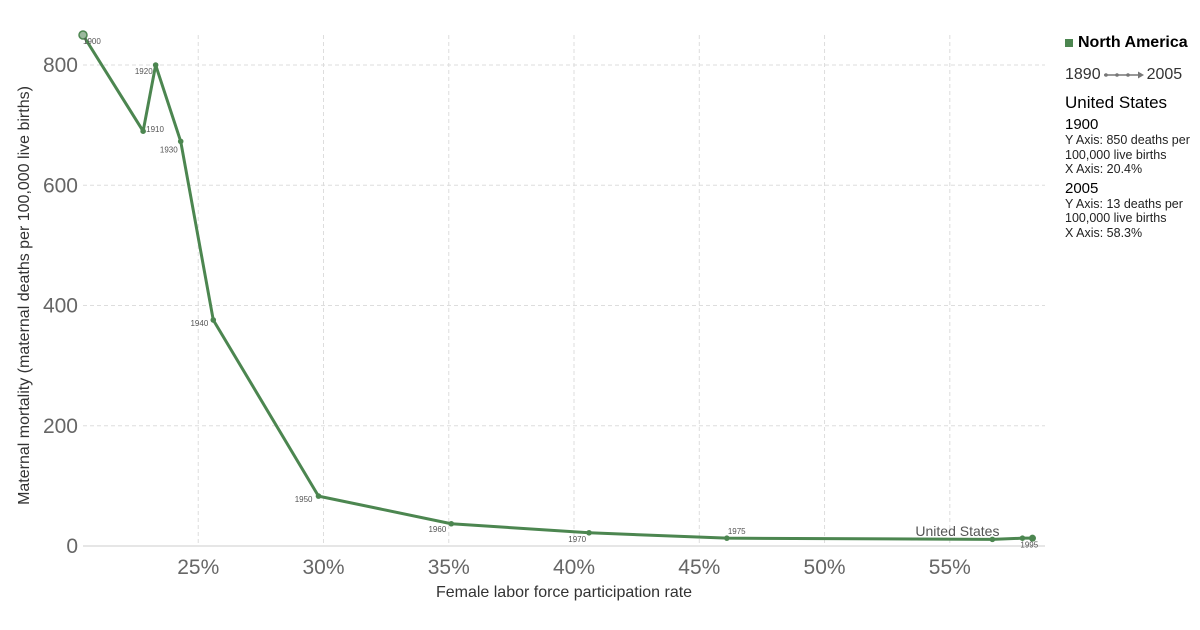  Describe the element at coordinates (825, 567) in the screenshot. I see `x-tick-label: 50%` at that location.